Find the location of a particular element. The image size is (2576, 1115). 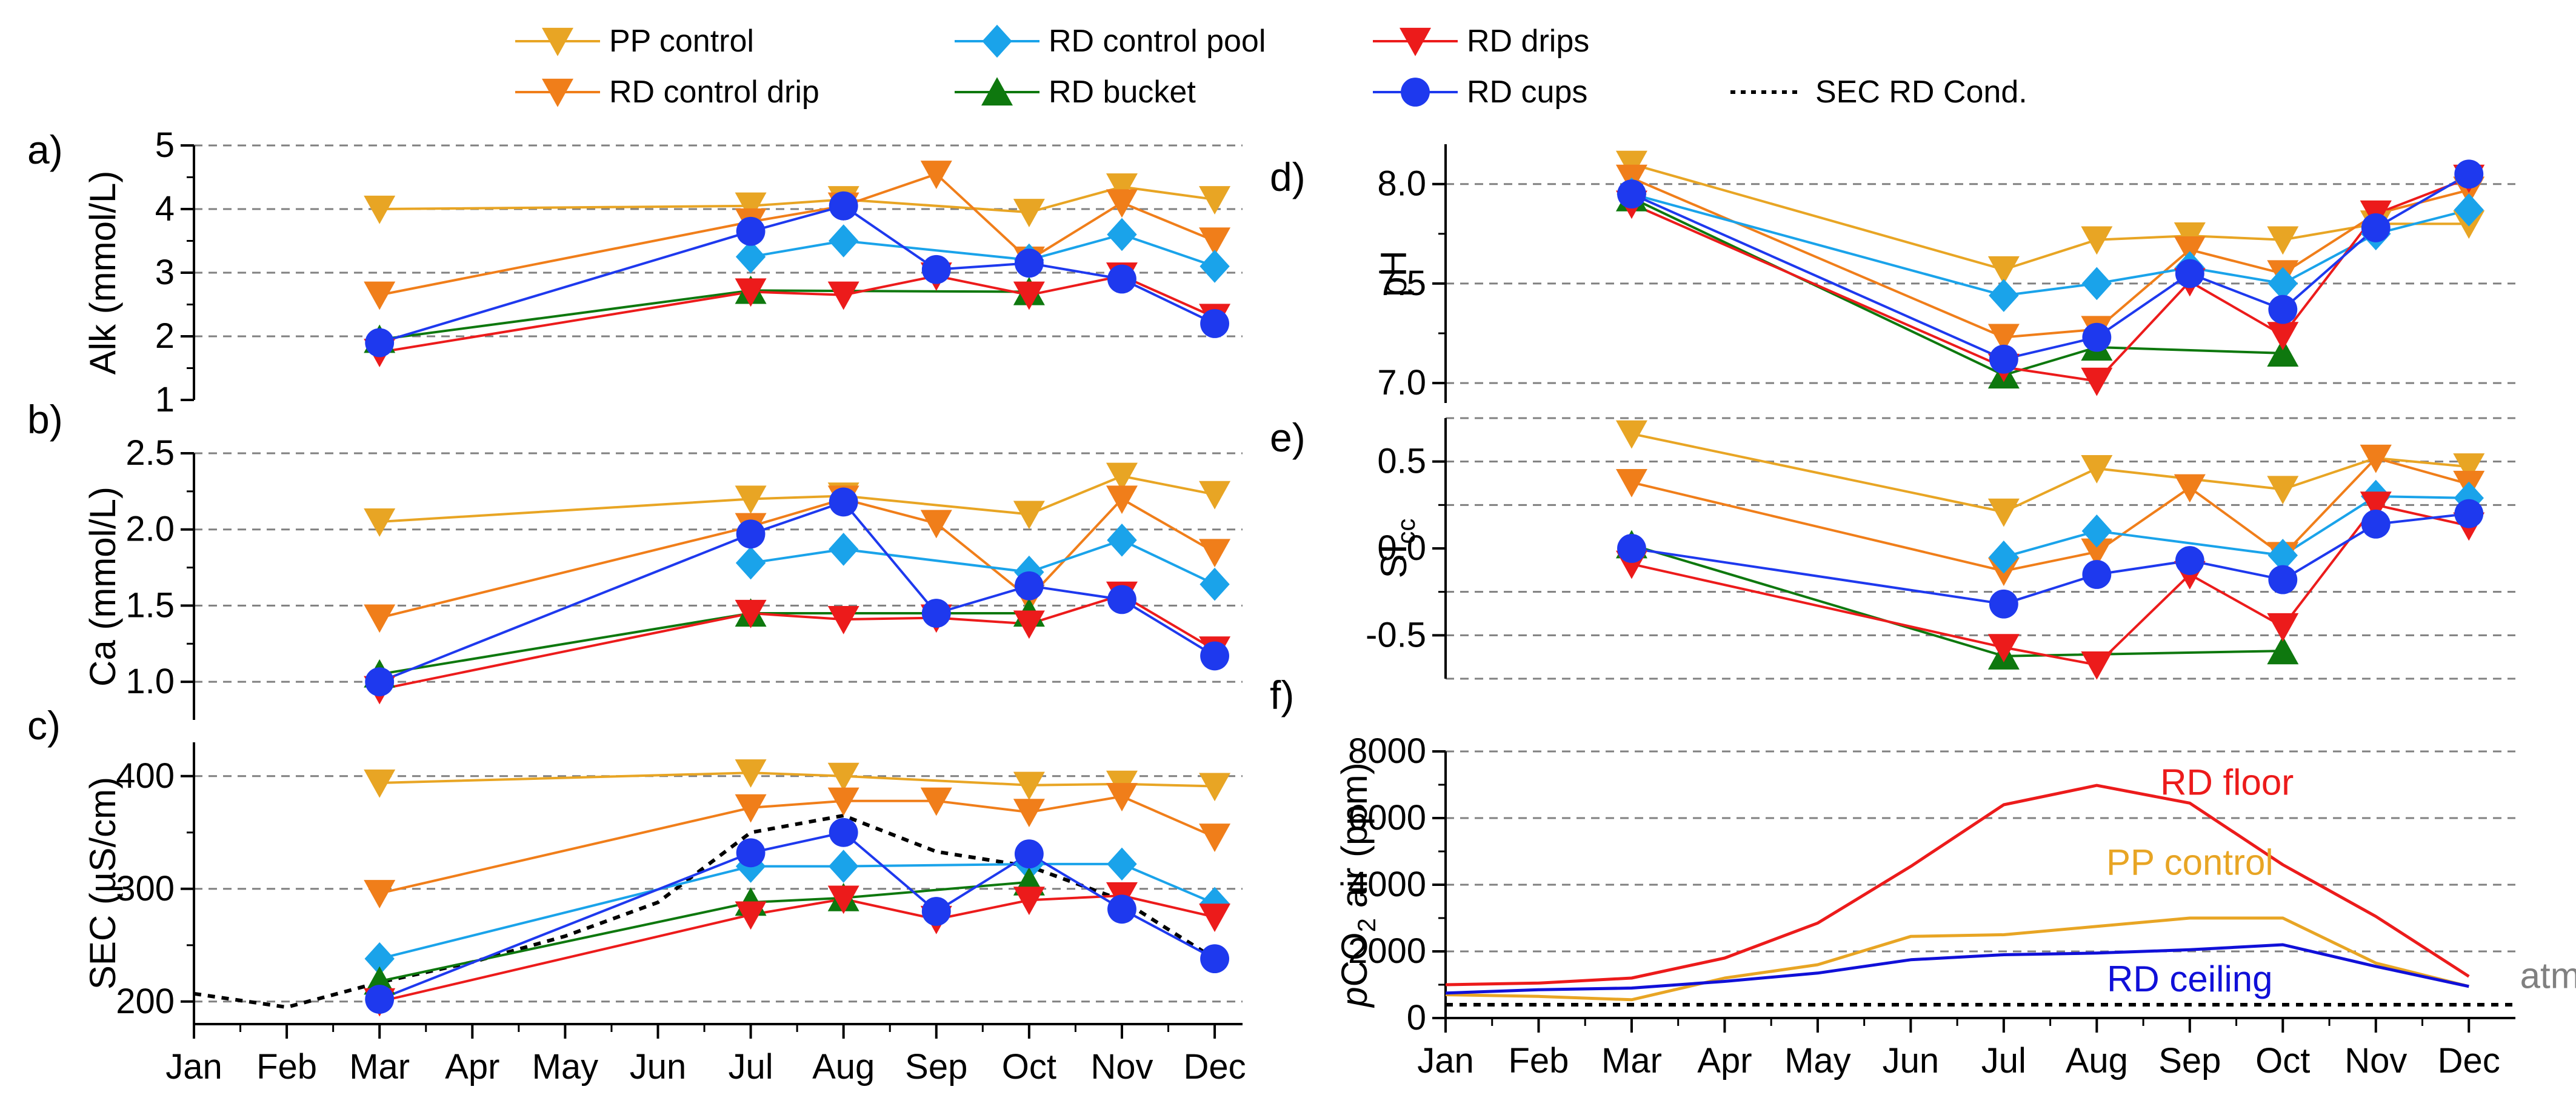

y-axis-label: Alk (mmol/L) is located at coordinates (102, 273).